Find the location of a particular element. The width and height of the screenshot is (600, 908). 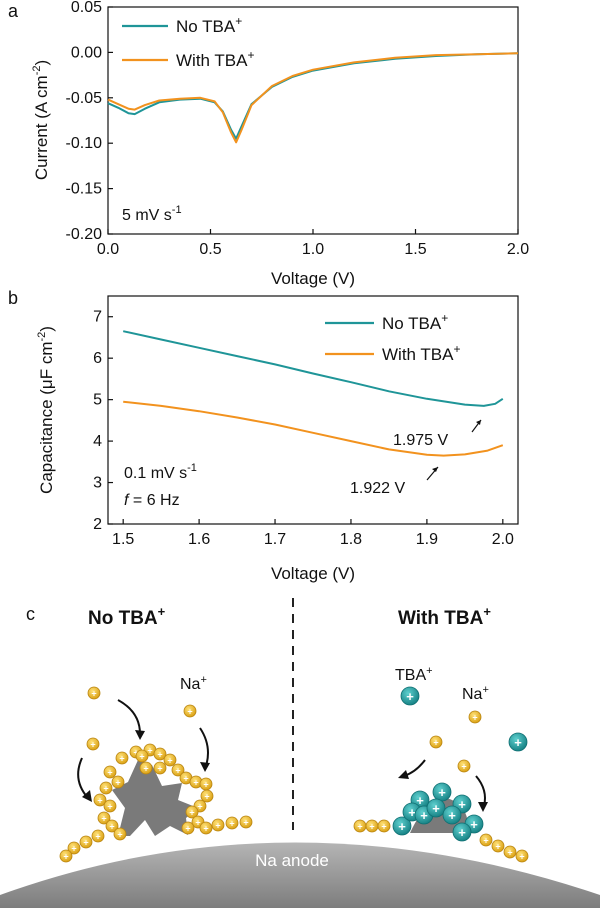

series-line-b-no-tba is located at coordinates (313, 368).